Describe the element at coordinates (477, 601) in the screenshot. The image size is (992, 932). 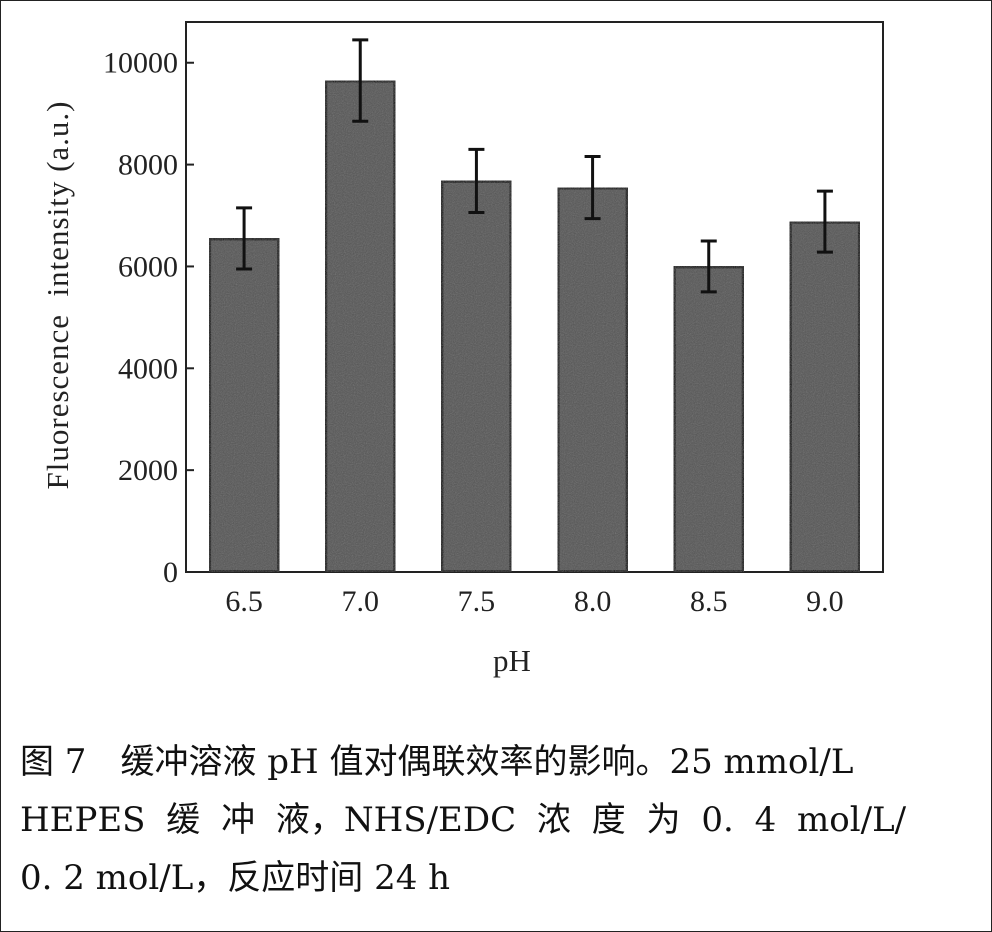
I see `x-tick-label: 7.5` at that location.